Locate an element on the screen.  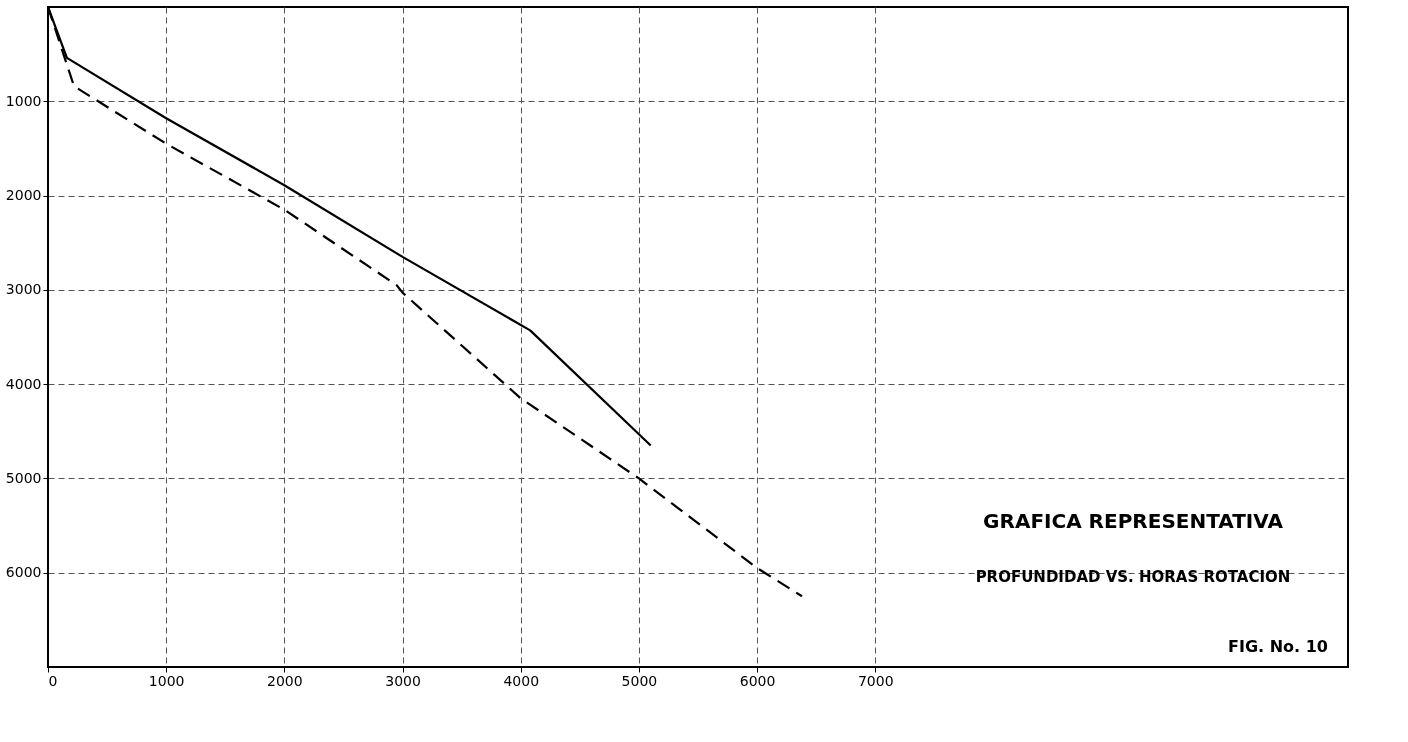
annotation: FIG. No. 10 is located at coordinates (1278, 646).